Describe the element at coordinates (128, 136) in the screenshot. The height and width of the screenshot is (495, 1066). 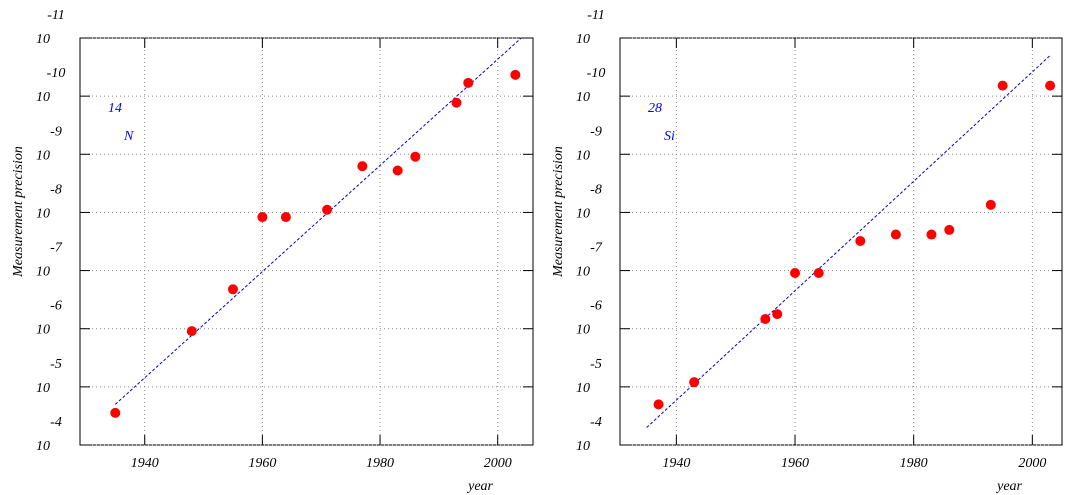
I see `annotation: N` at that location.